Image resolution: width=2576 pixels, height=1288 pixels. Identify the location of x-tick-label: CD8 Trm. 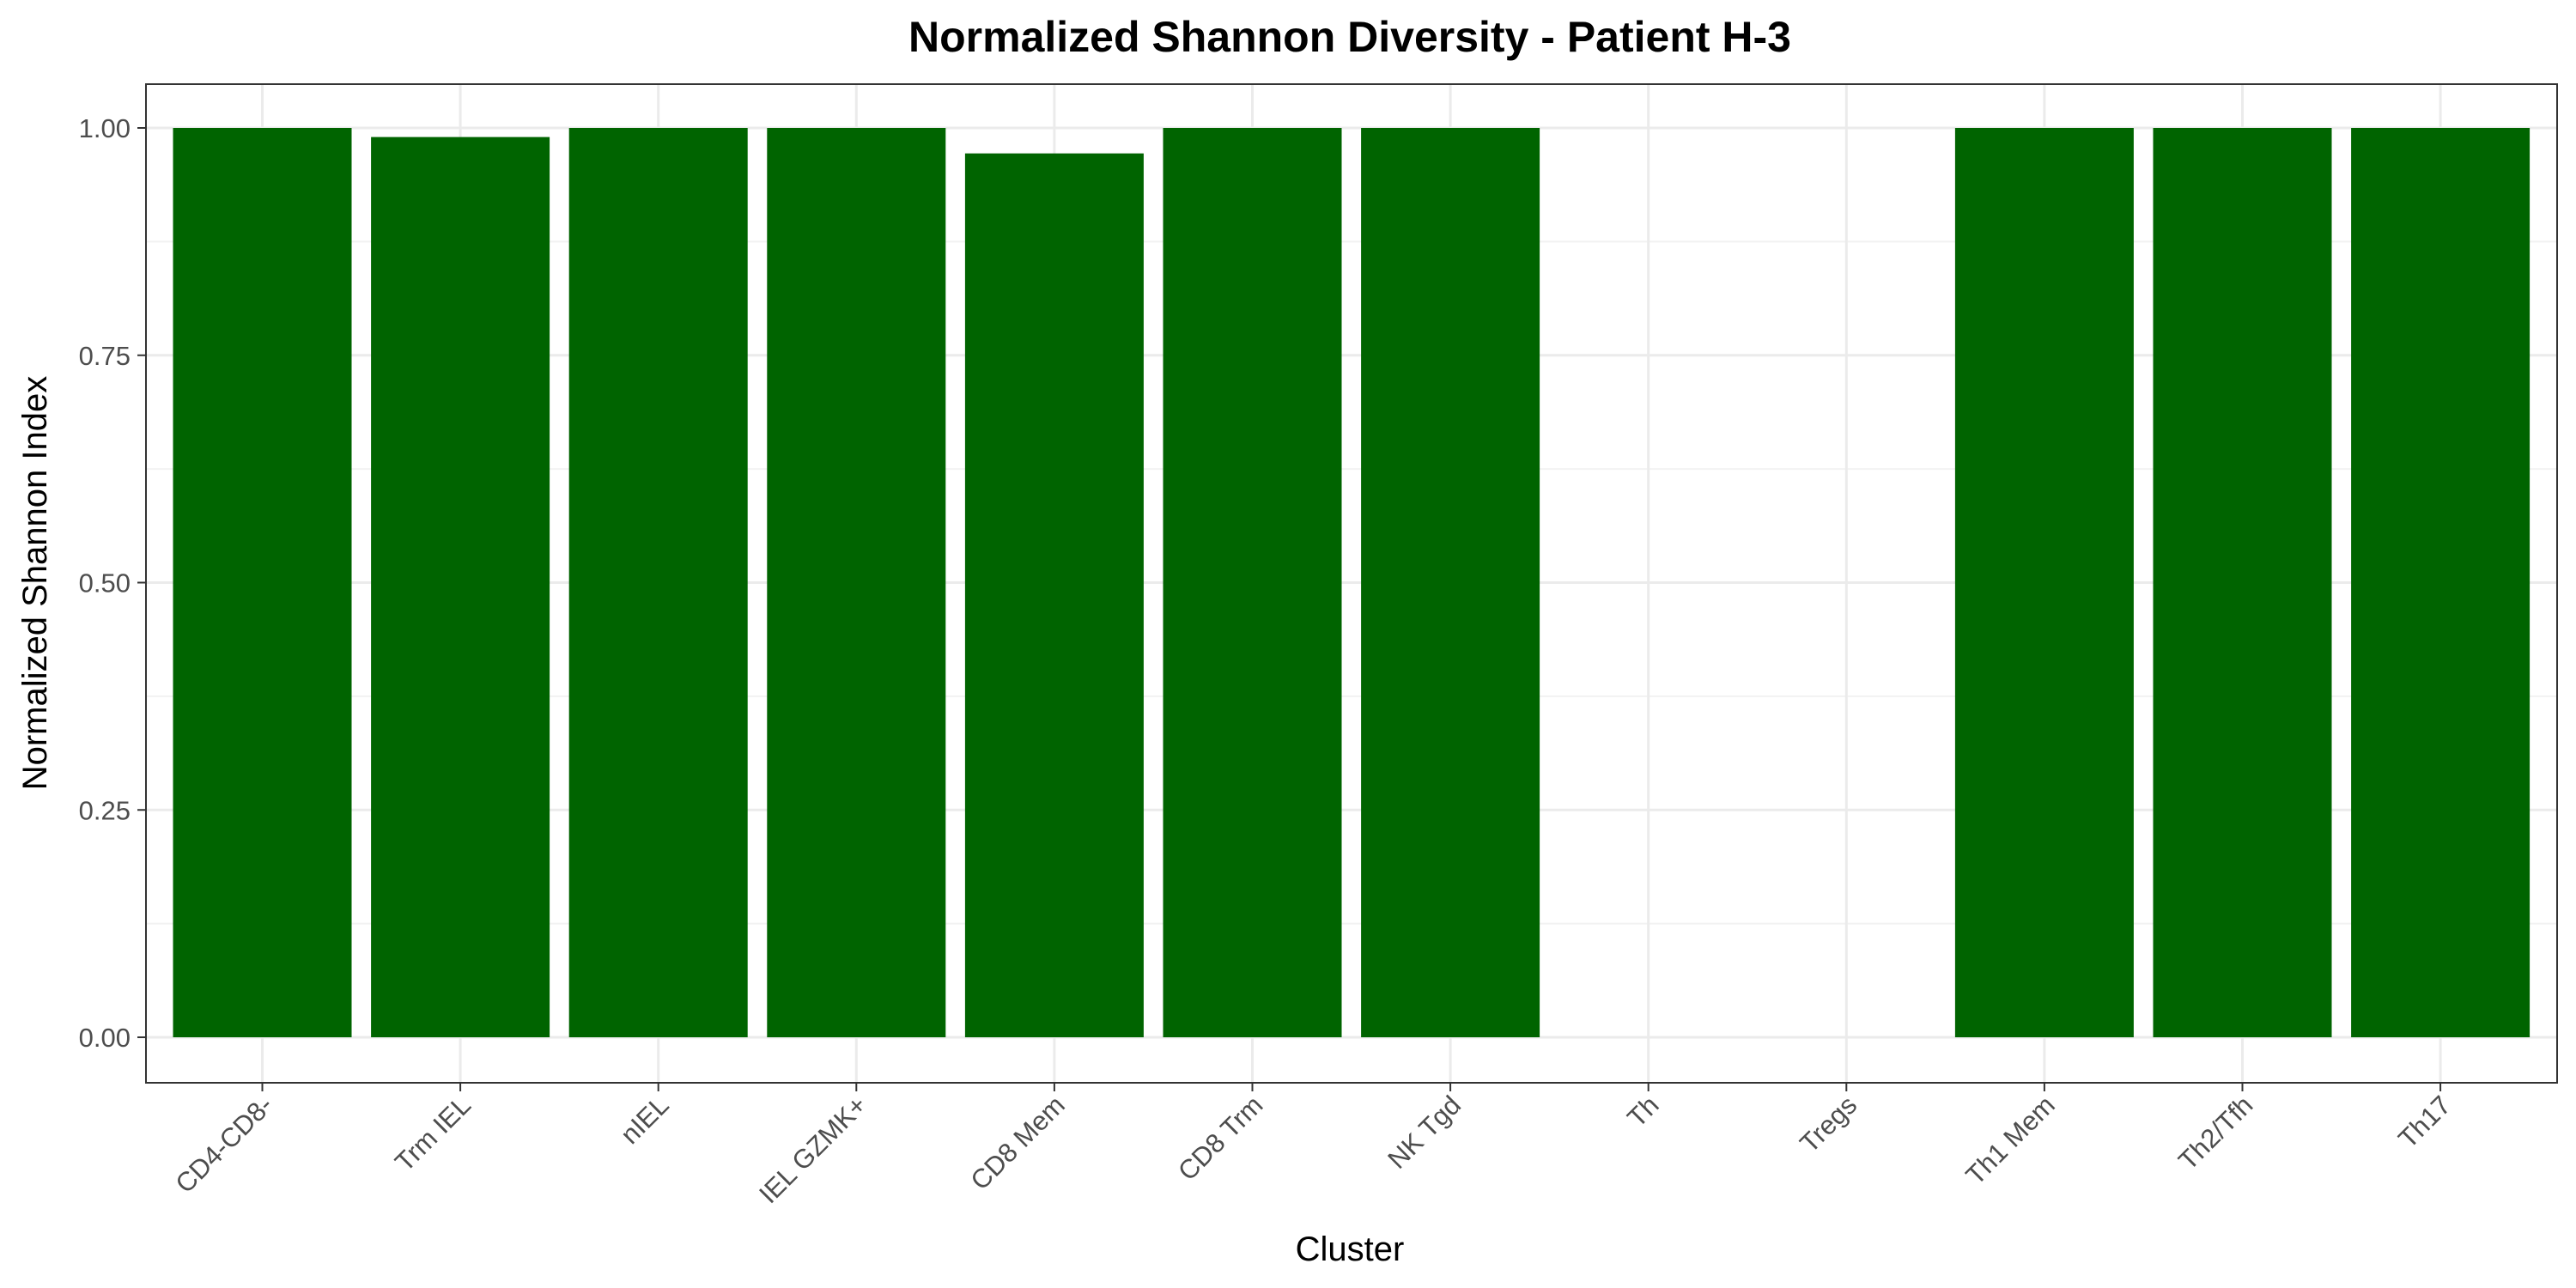
(1220, 1138).